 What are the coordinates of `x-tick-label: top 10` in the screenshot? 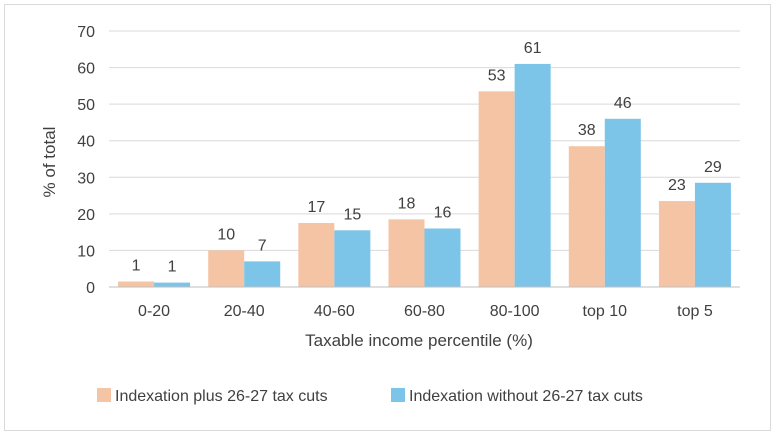 It's located at (605, 311).